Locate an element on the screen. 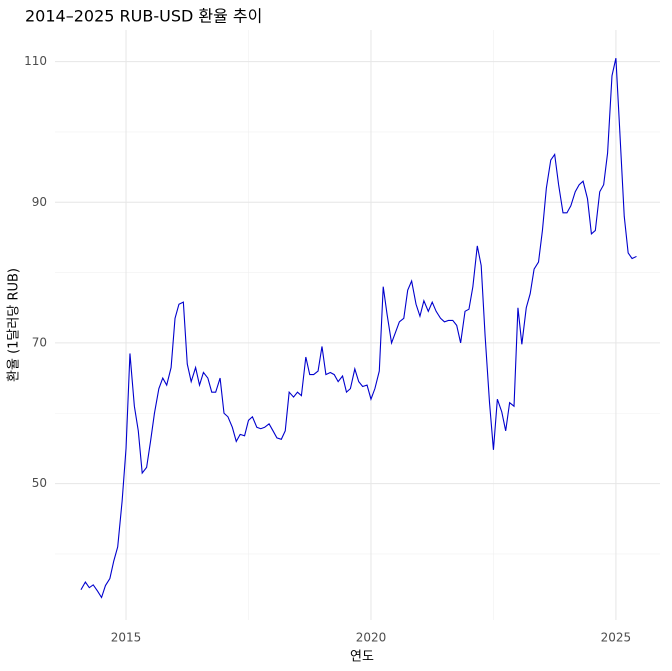 This screenshot has width=672, height=671. y-tick-label: 90 is located at coordinates (39, 202).